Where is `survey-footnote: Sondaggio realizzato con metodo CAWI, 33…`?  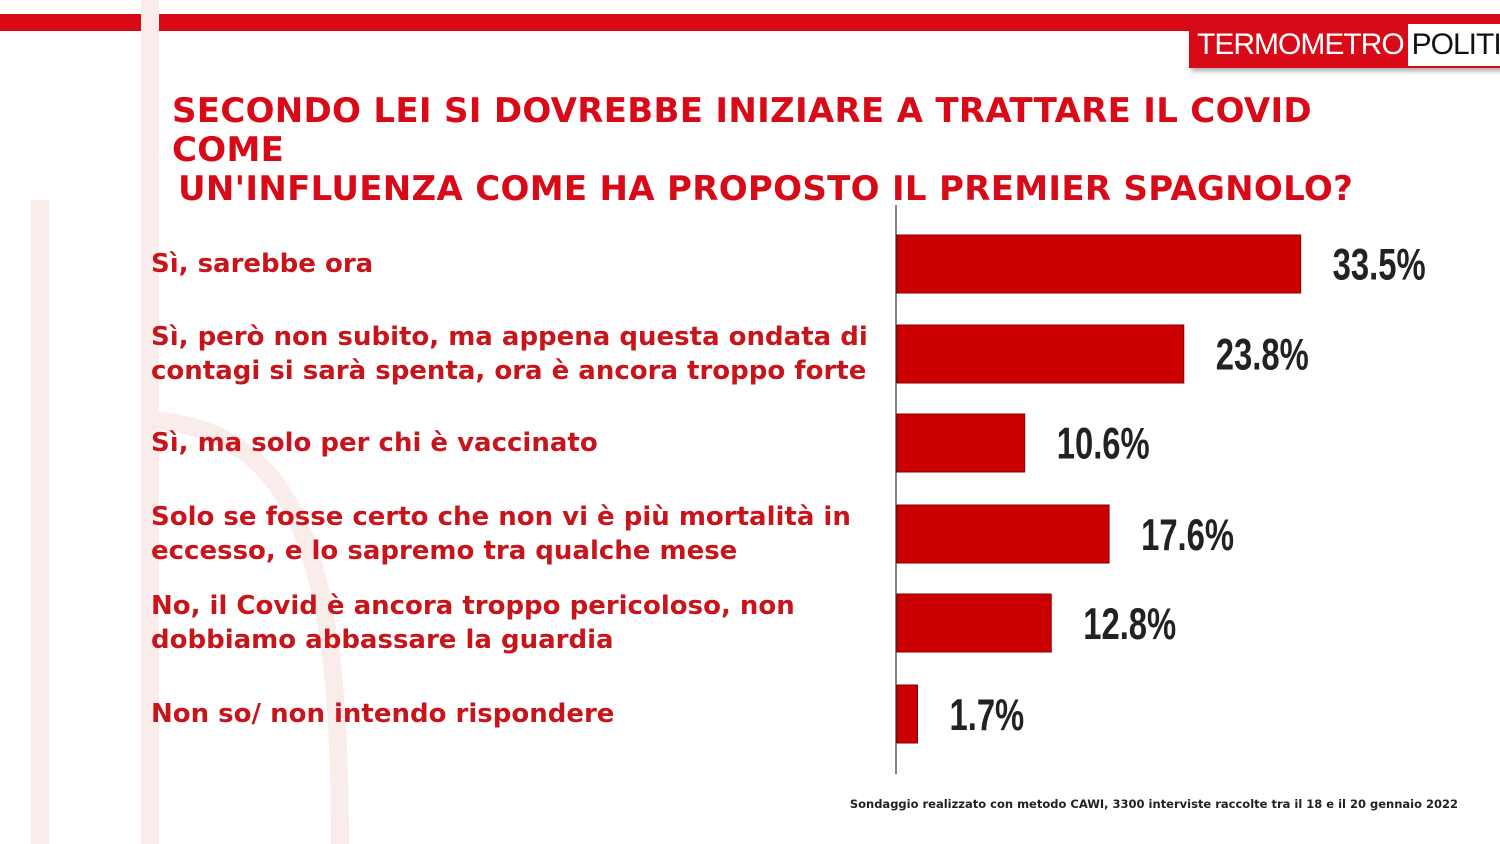 survey-footnote: Sondaggio realizzato con metodo CAWI, 33… is located at coordinates (1153, 804).